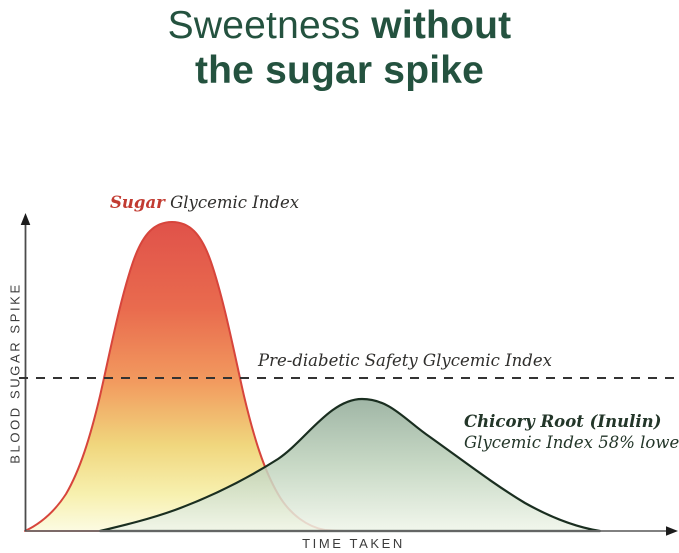  Describe the element at coordinates (339, 70) in the screenshot. I see `title-line-2: the sugar spike` at that location.